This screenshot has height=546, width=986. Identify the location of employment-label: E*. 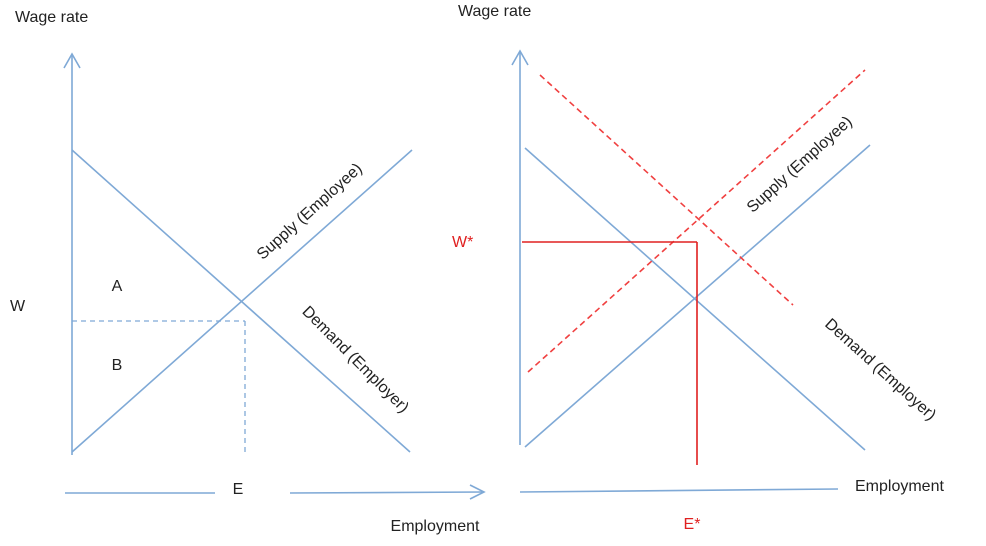
(692, 524).